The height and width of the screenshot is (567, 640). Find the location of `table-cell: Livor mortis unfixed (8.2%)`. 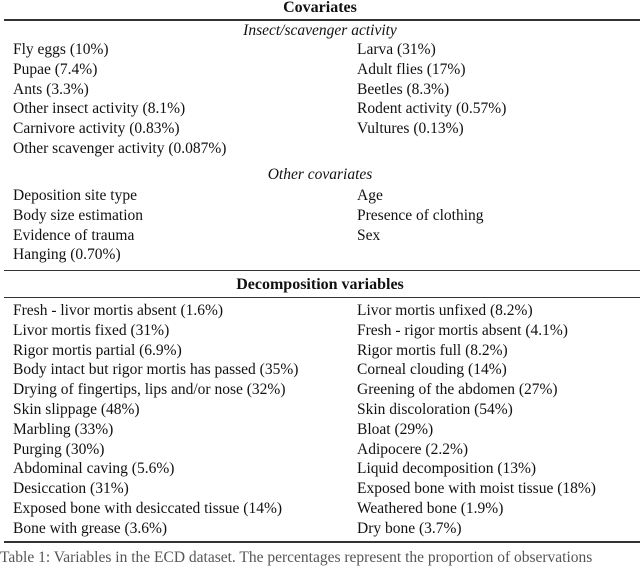

table-cell: Livor mortis unfixed (8.2%) is located at coordinates (445, 310).